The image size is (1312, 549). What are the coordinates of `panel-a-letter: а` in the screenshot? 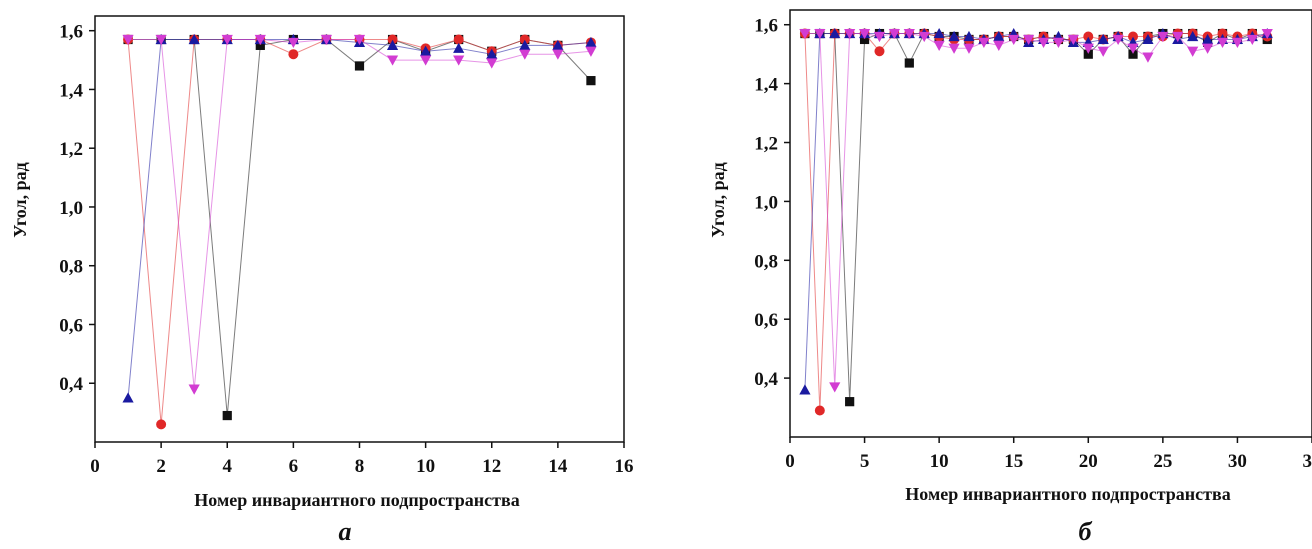 It's located at (345, 530).